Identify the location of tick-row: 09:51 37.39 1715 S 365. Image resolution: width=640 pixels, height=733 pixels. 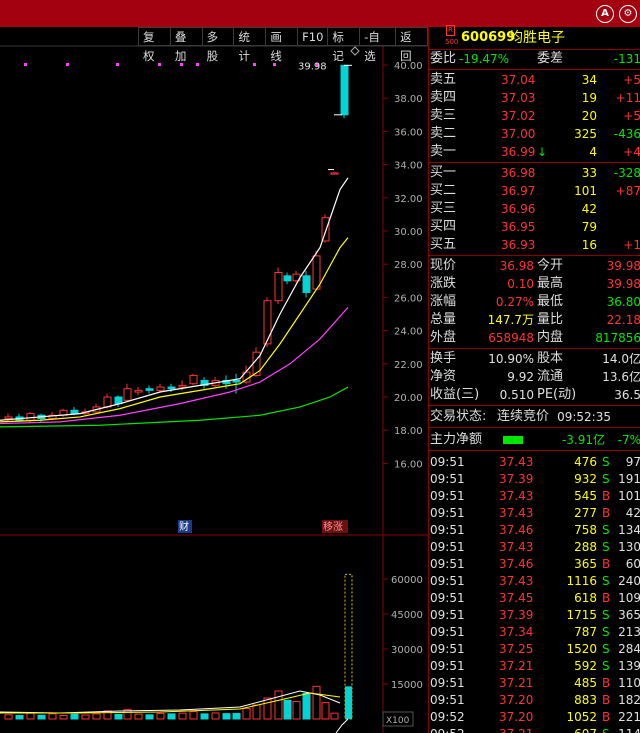
(534, 615).